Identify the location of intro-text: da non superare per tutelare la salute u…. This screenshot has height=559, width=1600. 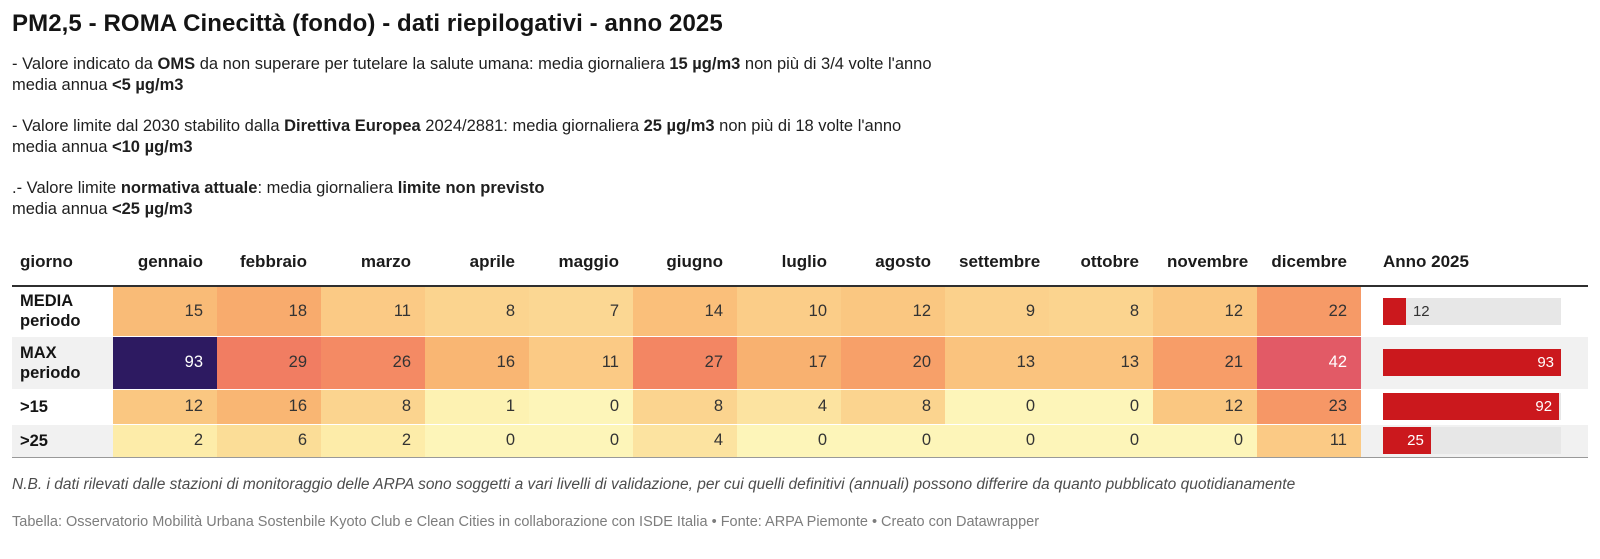
(432, 64).